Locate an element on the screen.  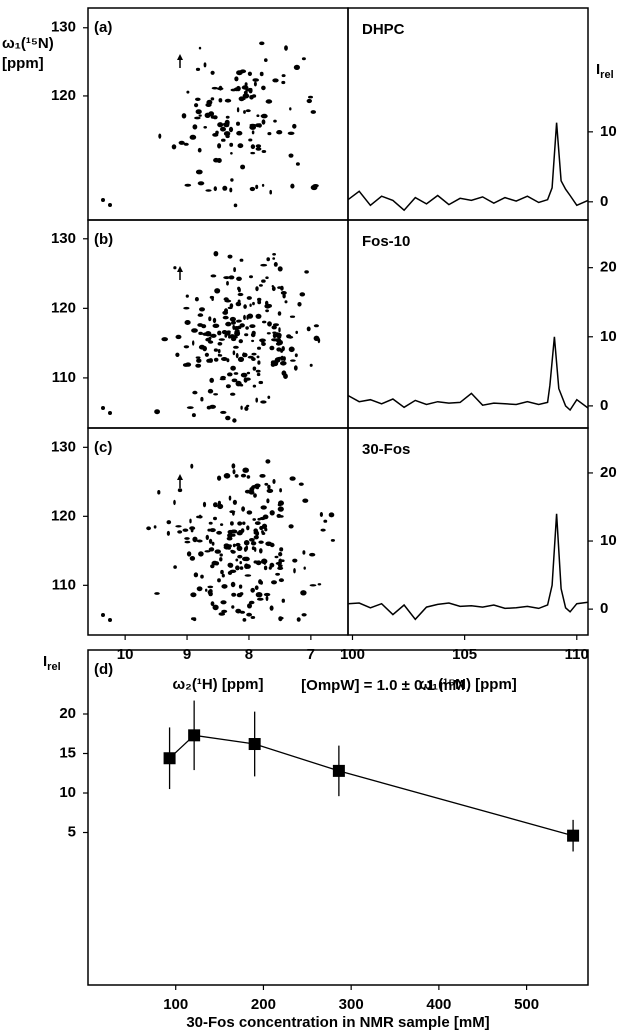
y-tick-label: 110 is located at coordinates (64, 377).